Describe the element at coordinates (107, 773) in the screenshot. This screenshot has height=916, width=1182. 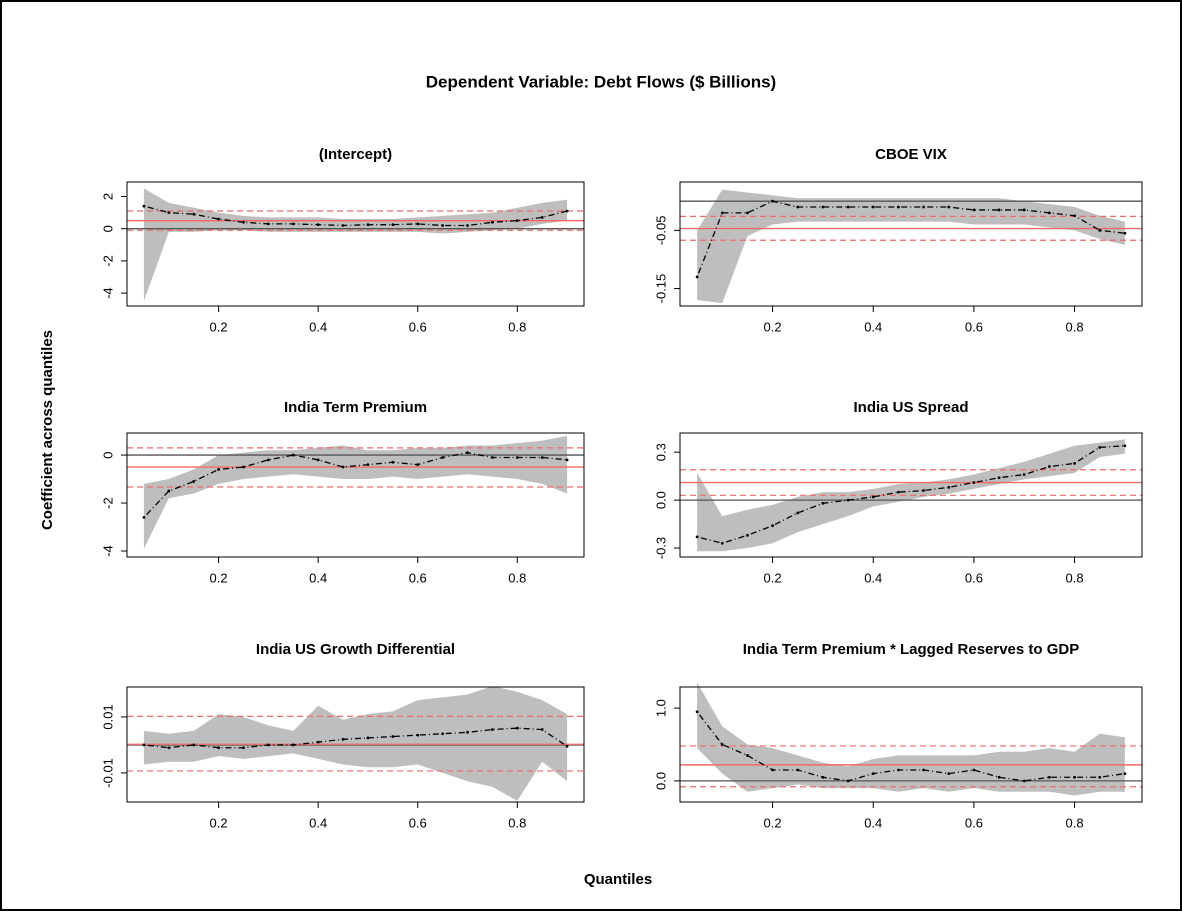
I see `y-tick-label: -0.01` at that location.